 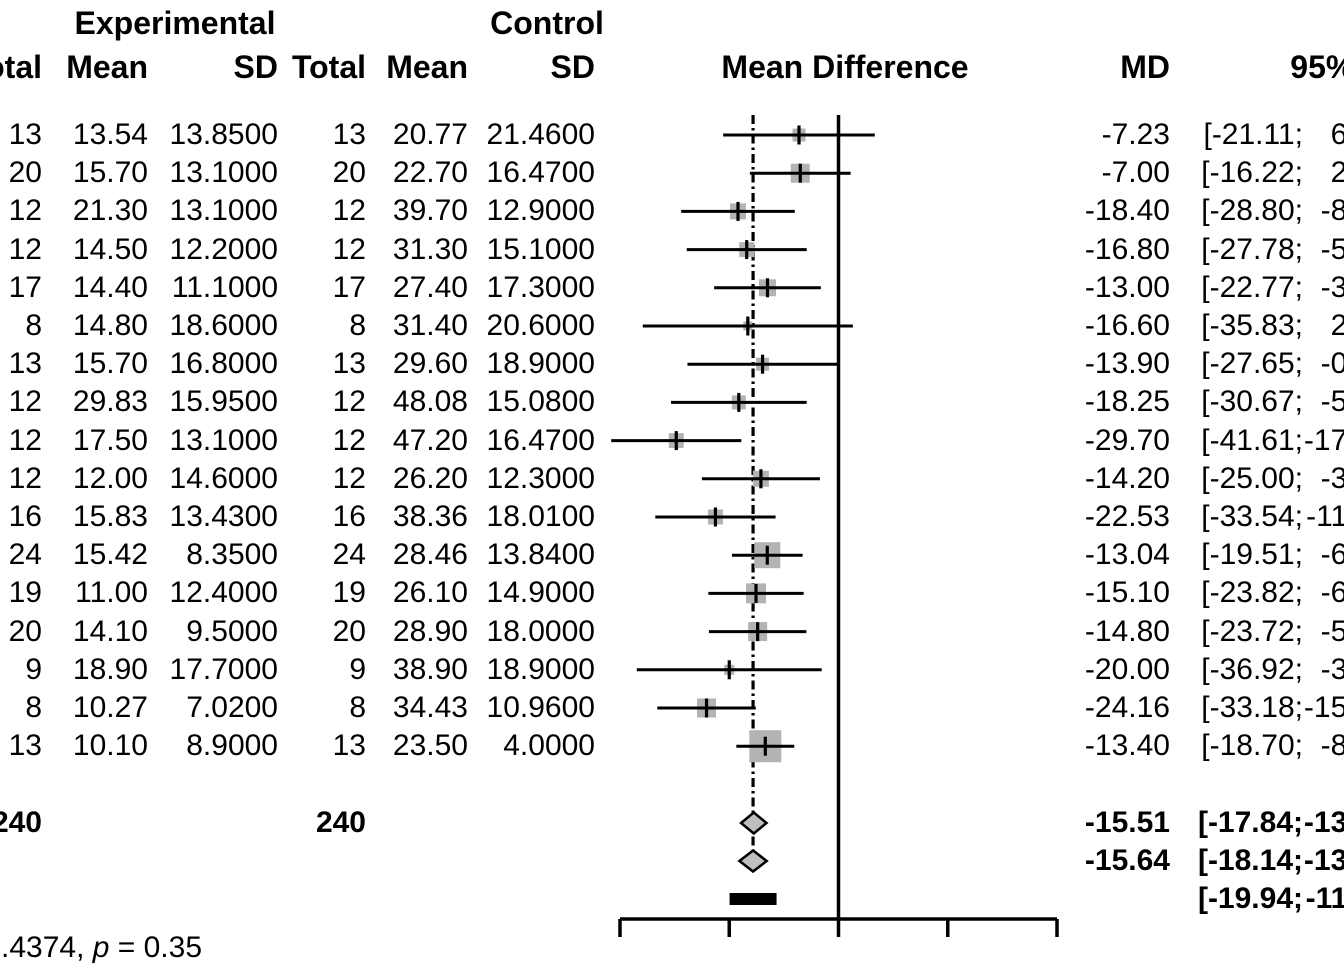 What do you see at coordinates (540, 249) in the screenshot?
I see `cell-cs: 15.1000` at bounding box center [540, 249].